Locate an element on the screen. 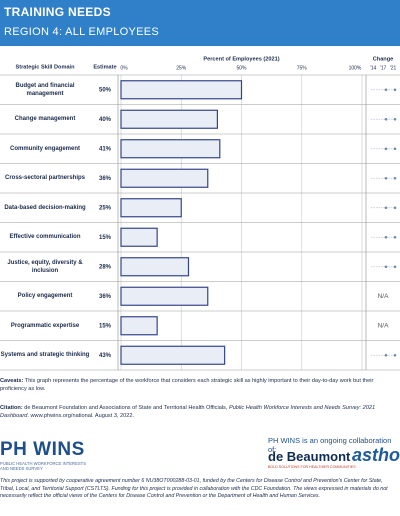  category-label: Cross-sectoral partnerships is located at coordinates (45, 178).